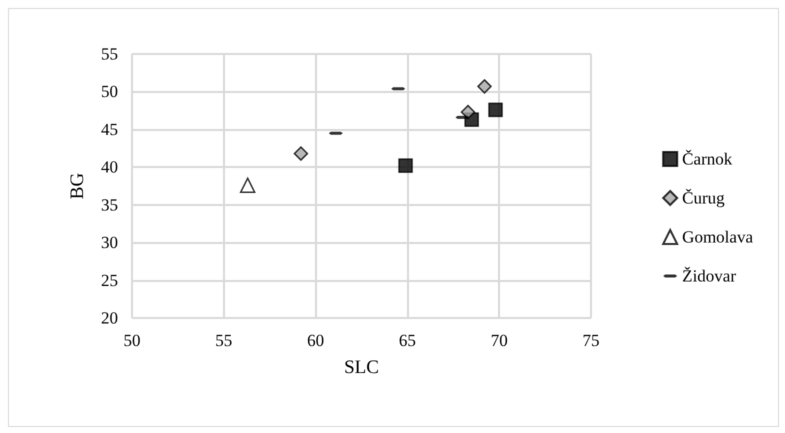  I want to click on legend-label: Čurug, so click(704, 198).